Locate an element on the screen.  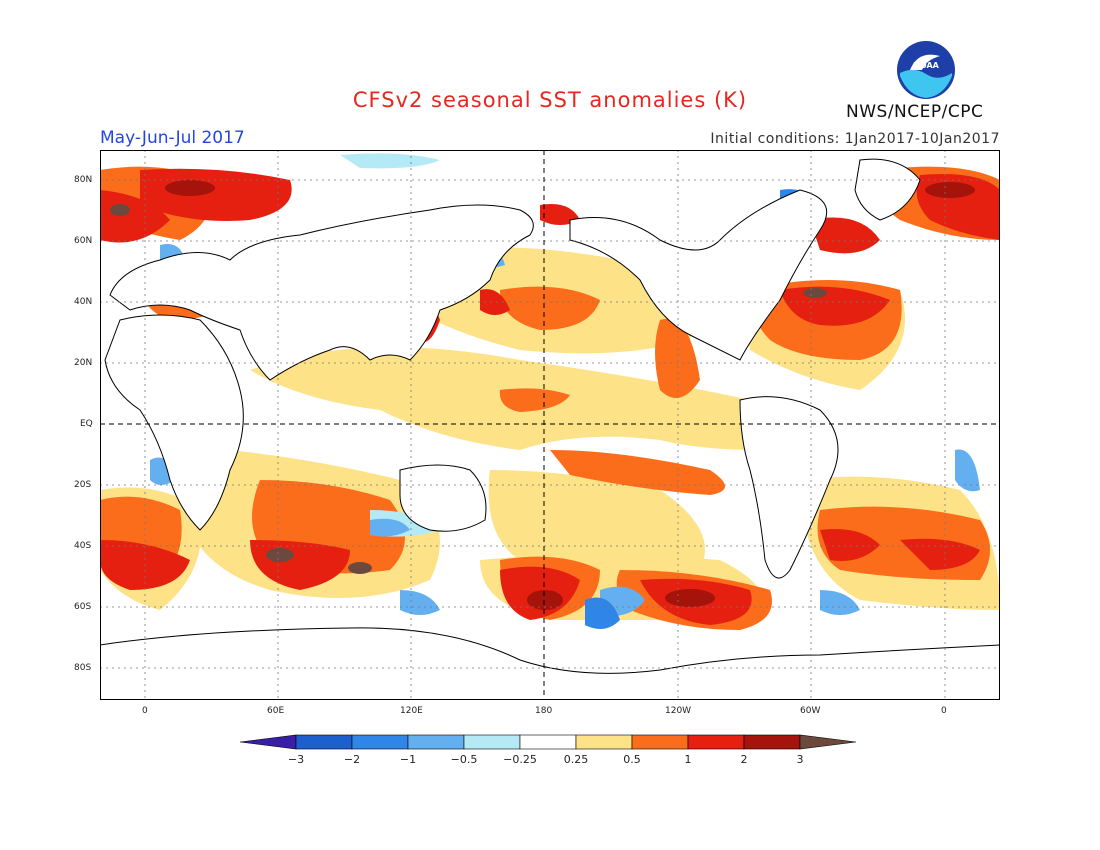
colorbar-tick-label: 3 is located at coordinates (800, 759).